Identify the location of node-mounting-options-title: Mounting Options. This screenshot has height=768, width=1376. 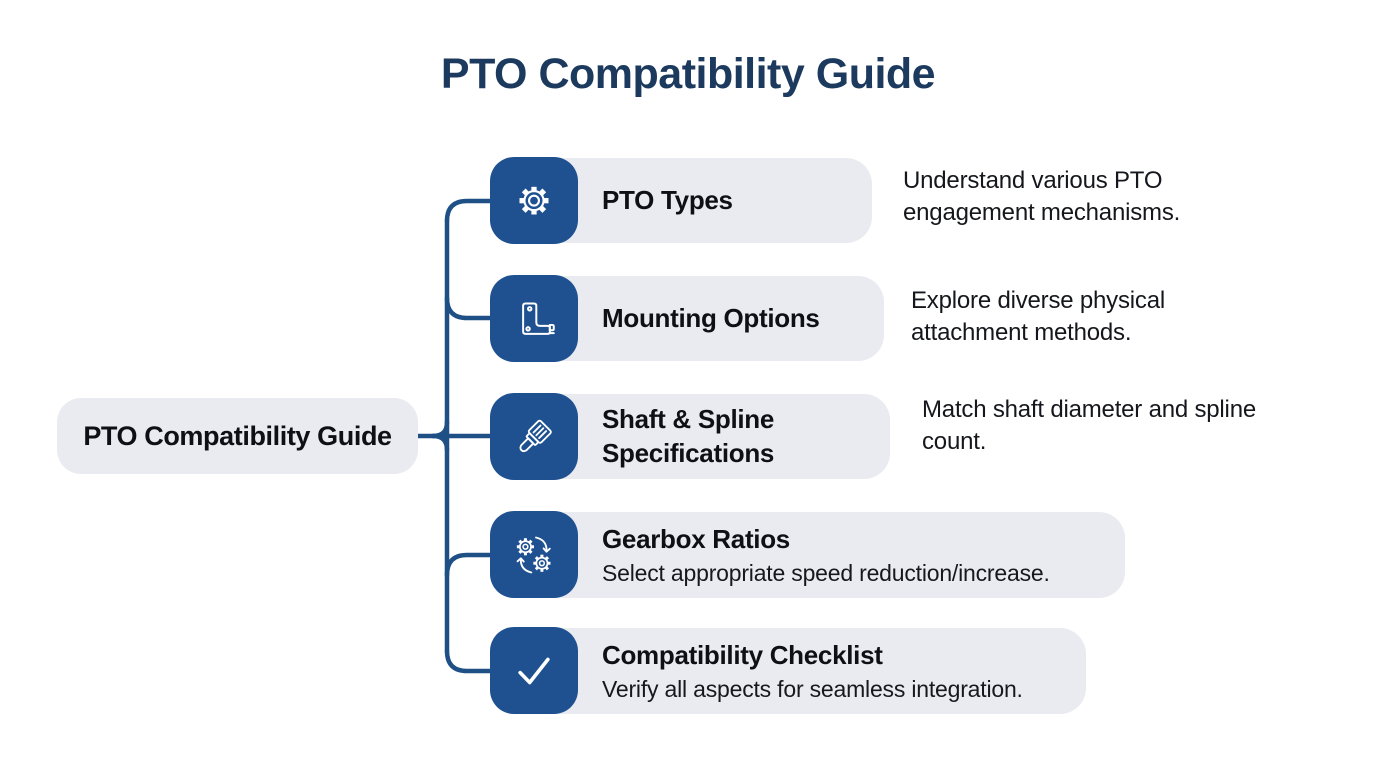
(711, 317).